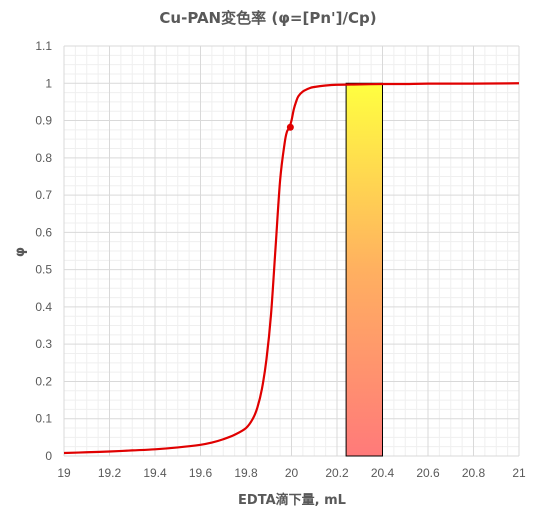 The height and width of the screenshot is (524, 537). I want to click on x-tick-label: 21, so click(519, 473).